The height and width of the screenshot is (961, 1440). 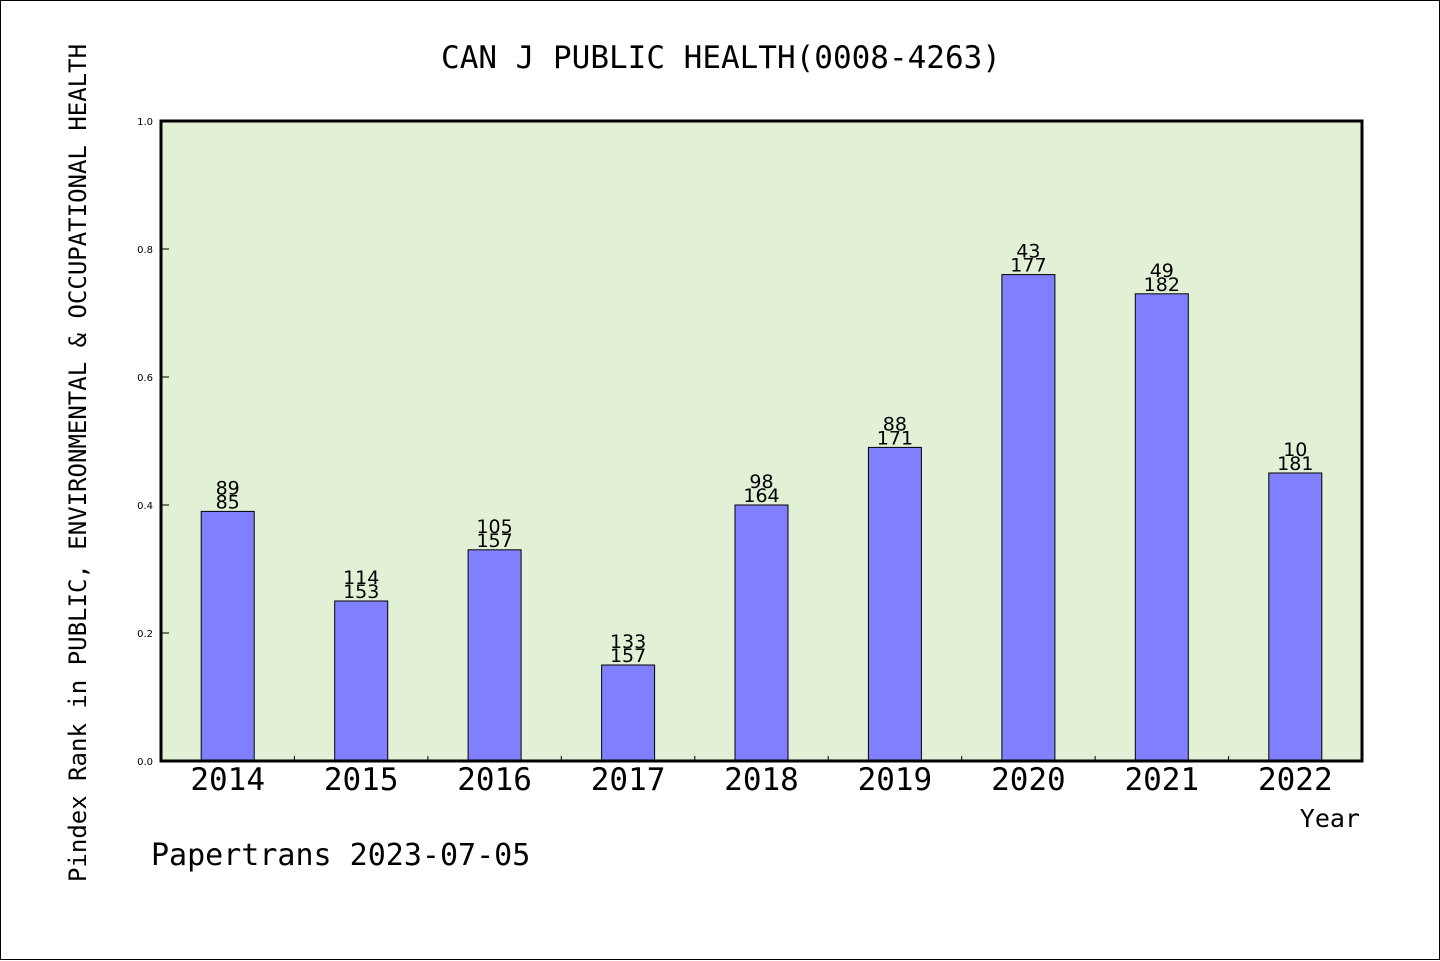 I want to click on bar-label-bottom-2022: 181, so click(x=1295, y=464).